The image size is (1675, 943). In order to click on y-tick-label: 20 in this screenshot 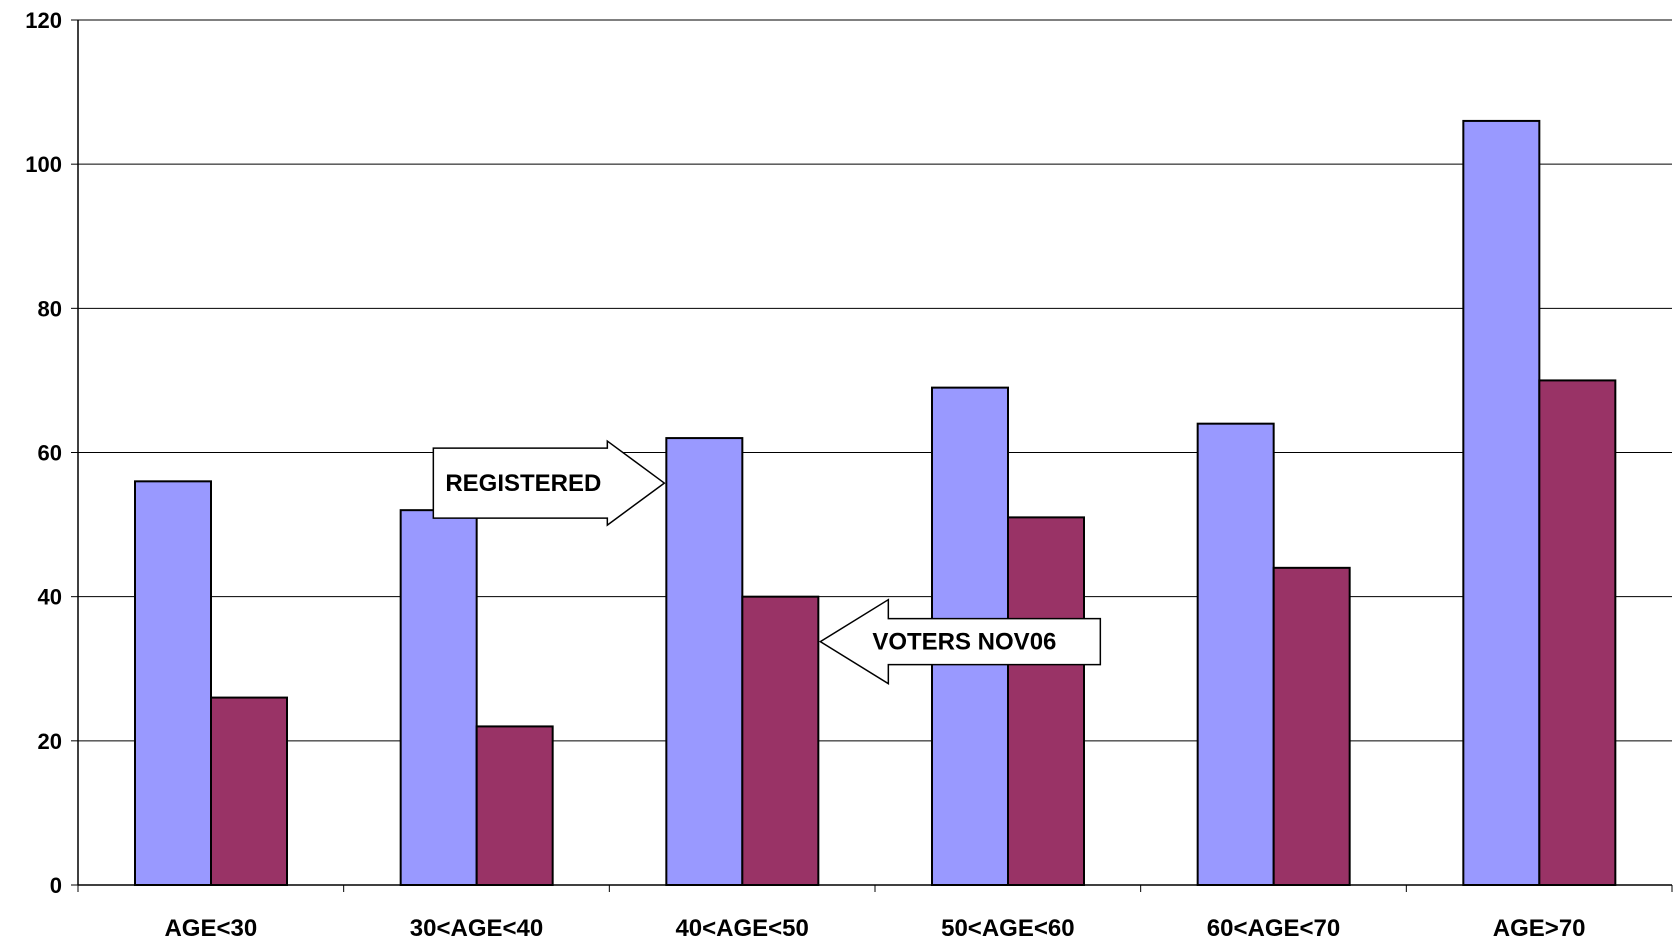, I will do `click(50, 741)`.